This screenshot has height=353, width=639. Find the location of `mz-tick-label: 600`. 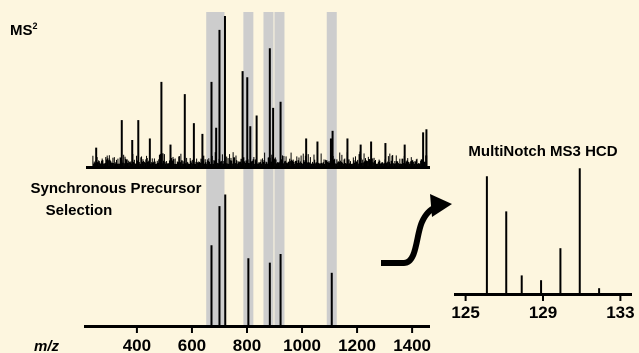

mz-tick-label: 600 is located at coordinates (192, 344).